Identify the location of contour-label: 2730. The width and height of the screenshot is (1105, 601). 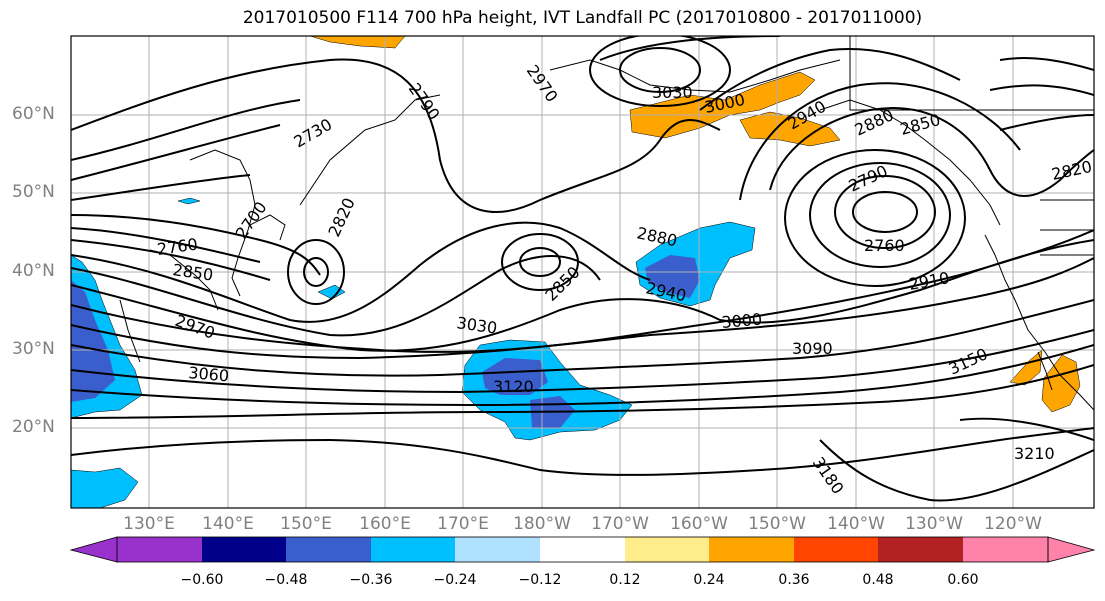
(313, 133).